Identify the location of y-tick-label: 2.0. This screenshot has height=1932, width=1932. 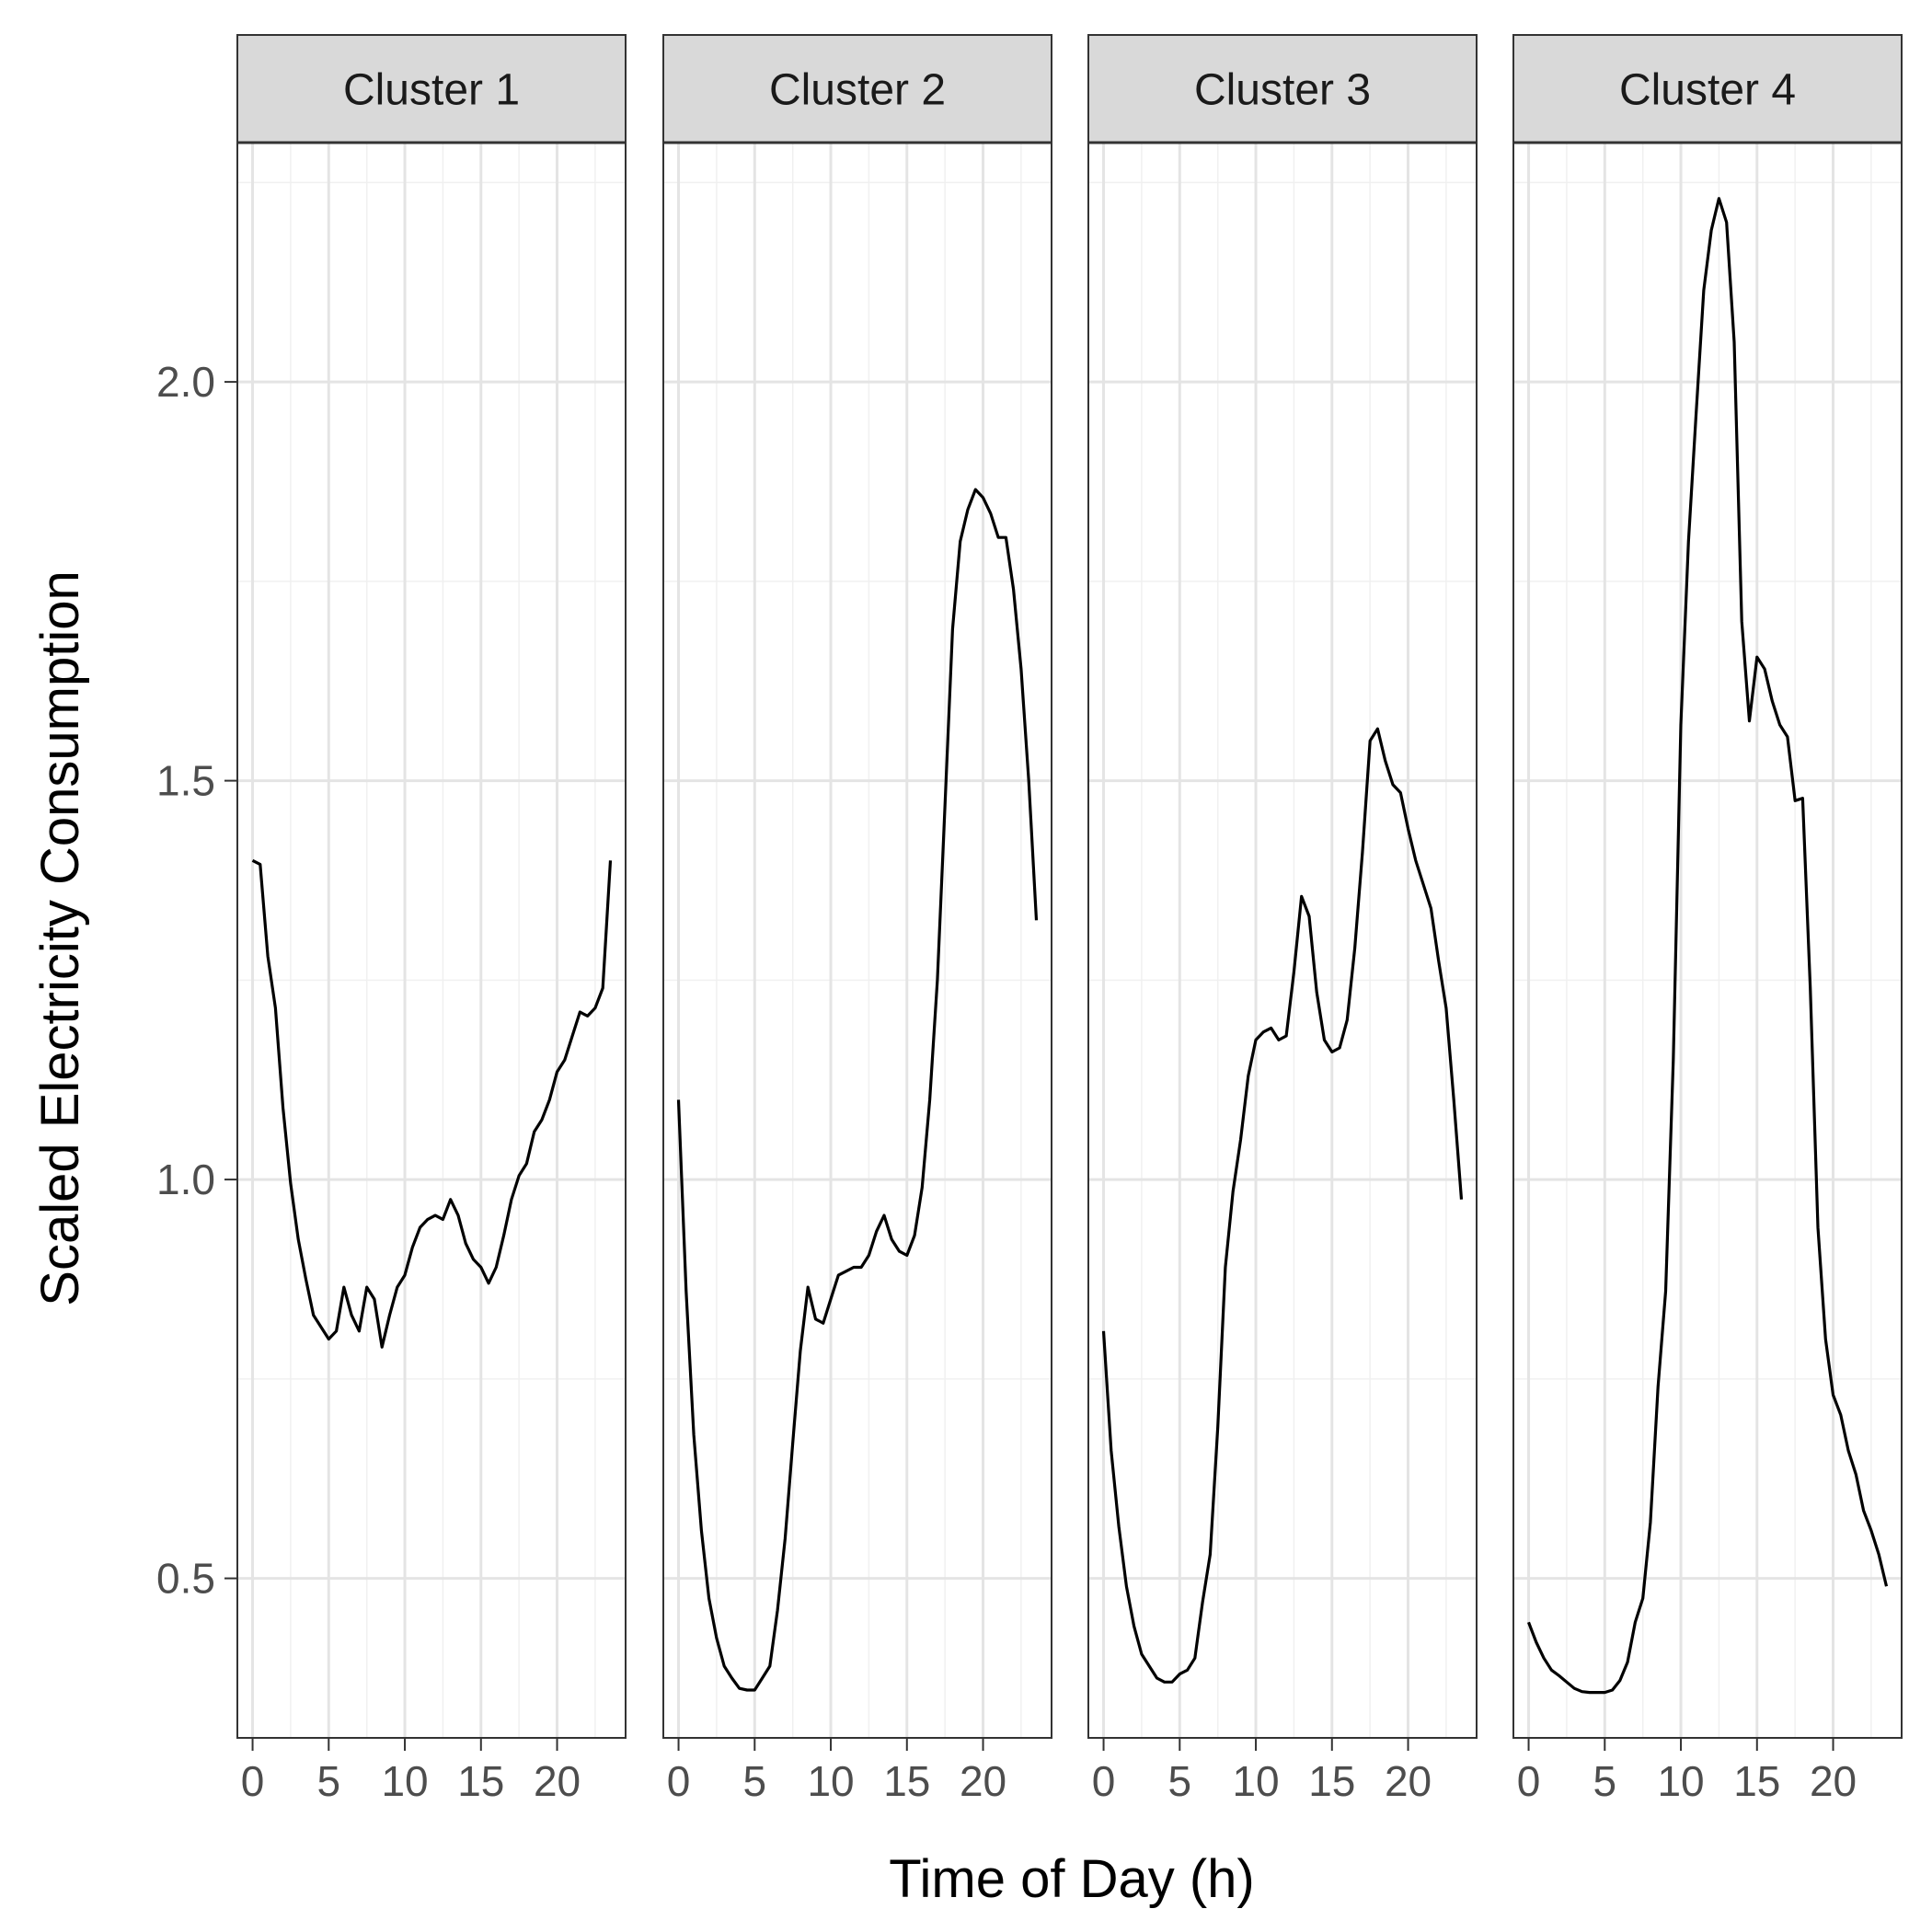
(185, 382).